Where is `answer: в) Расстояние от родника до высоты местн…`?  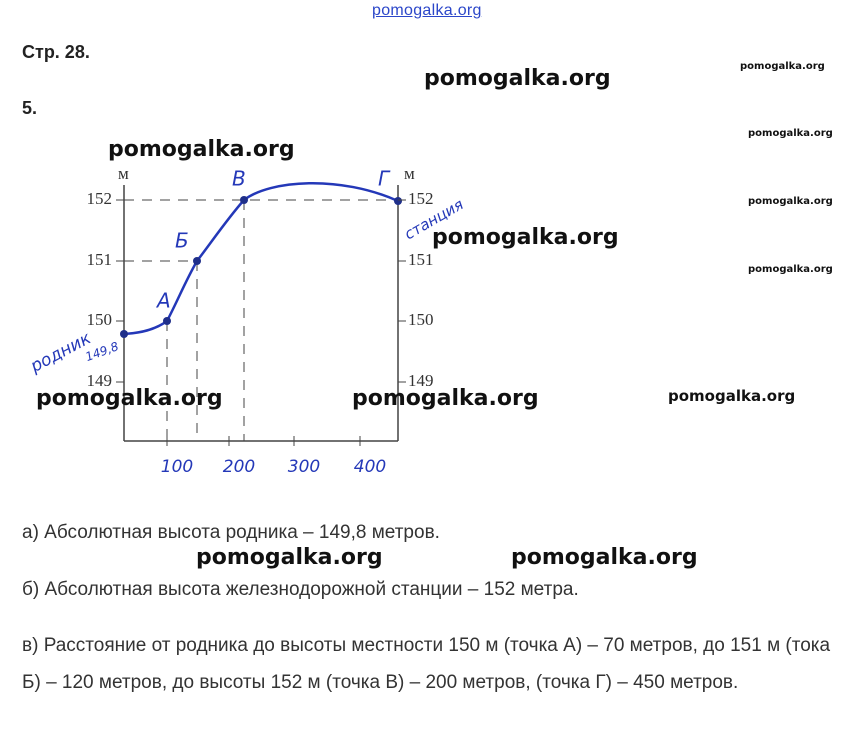 answer: в) Расстояние от родника до высоты местн… is located at coordinates (426, 664).